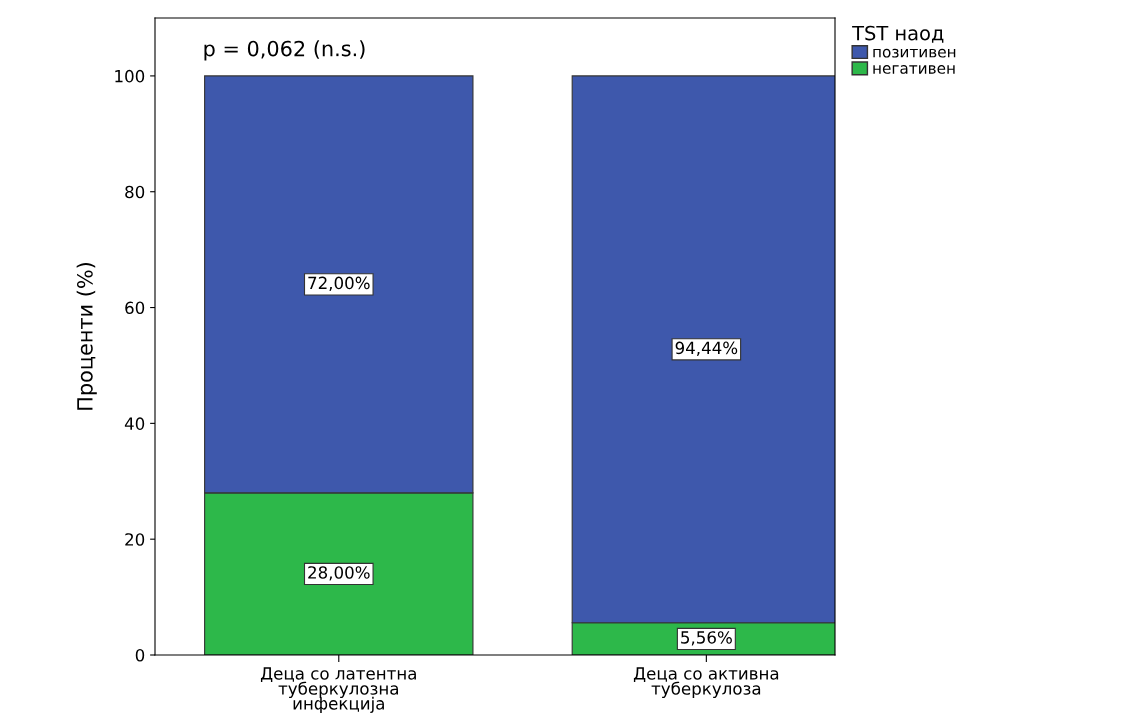 The width and height of the screenshot is (1138, 717). What do you see at coordinates (339, 573) in the screenshot?
I see `data-label: 28,00%` at bounding box center [339, 573].